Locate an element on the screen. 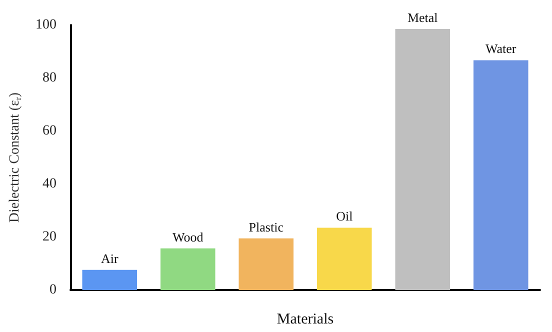  y-tick-label: 60 is located at coordinates (49, 131).